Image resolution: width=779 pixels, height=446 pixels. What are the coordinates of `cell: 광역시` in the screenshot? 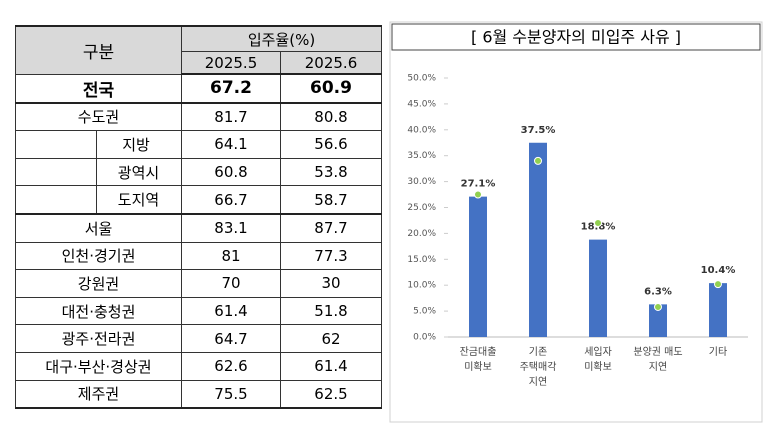 It's located at (98, 172).